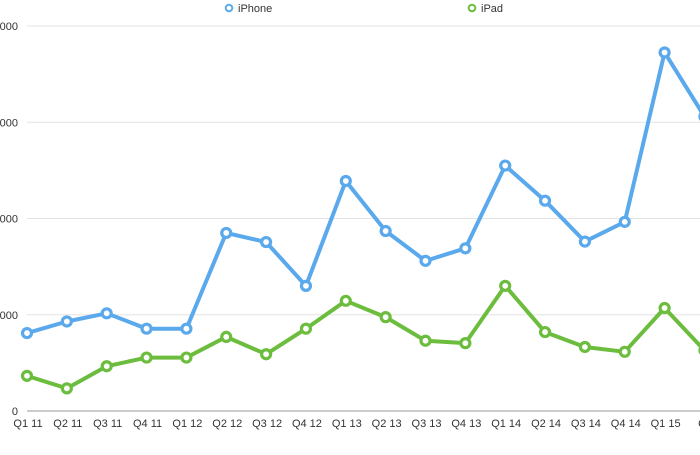  I want to click on x-tick-label: Q1 14, so click(506, 424).